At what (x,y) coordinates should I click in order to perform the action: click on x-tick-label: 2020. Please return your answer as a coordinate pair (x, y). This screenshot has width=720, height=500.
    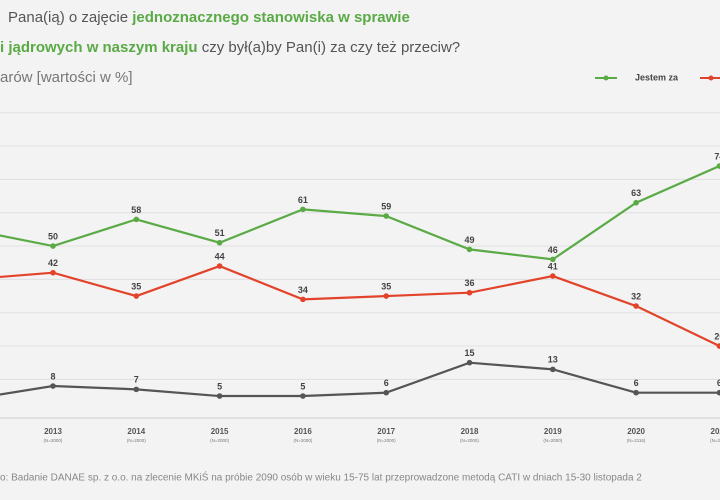
    Looking at the image, I should click on (636, 431).